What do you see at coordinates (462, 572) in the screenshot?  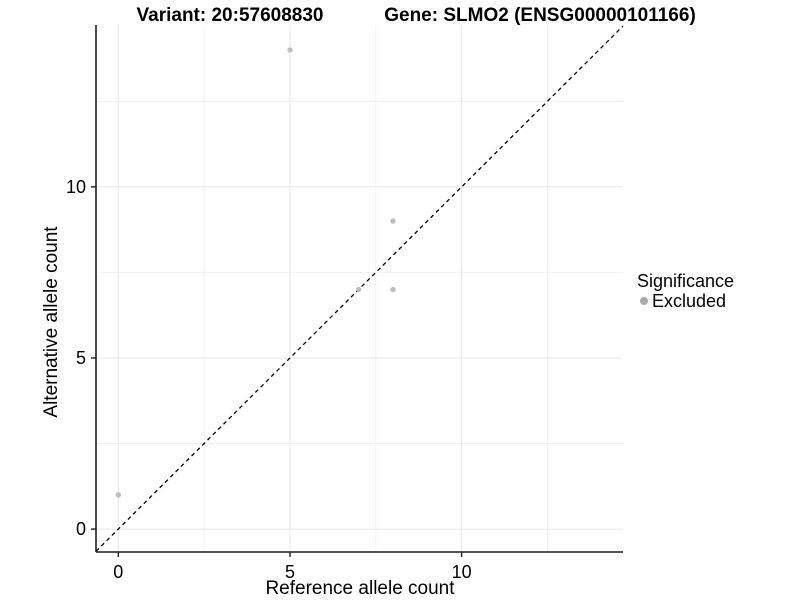 I see `x-tick-label: 10` at bounding box center [462, 572].